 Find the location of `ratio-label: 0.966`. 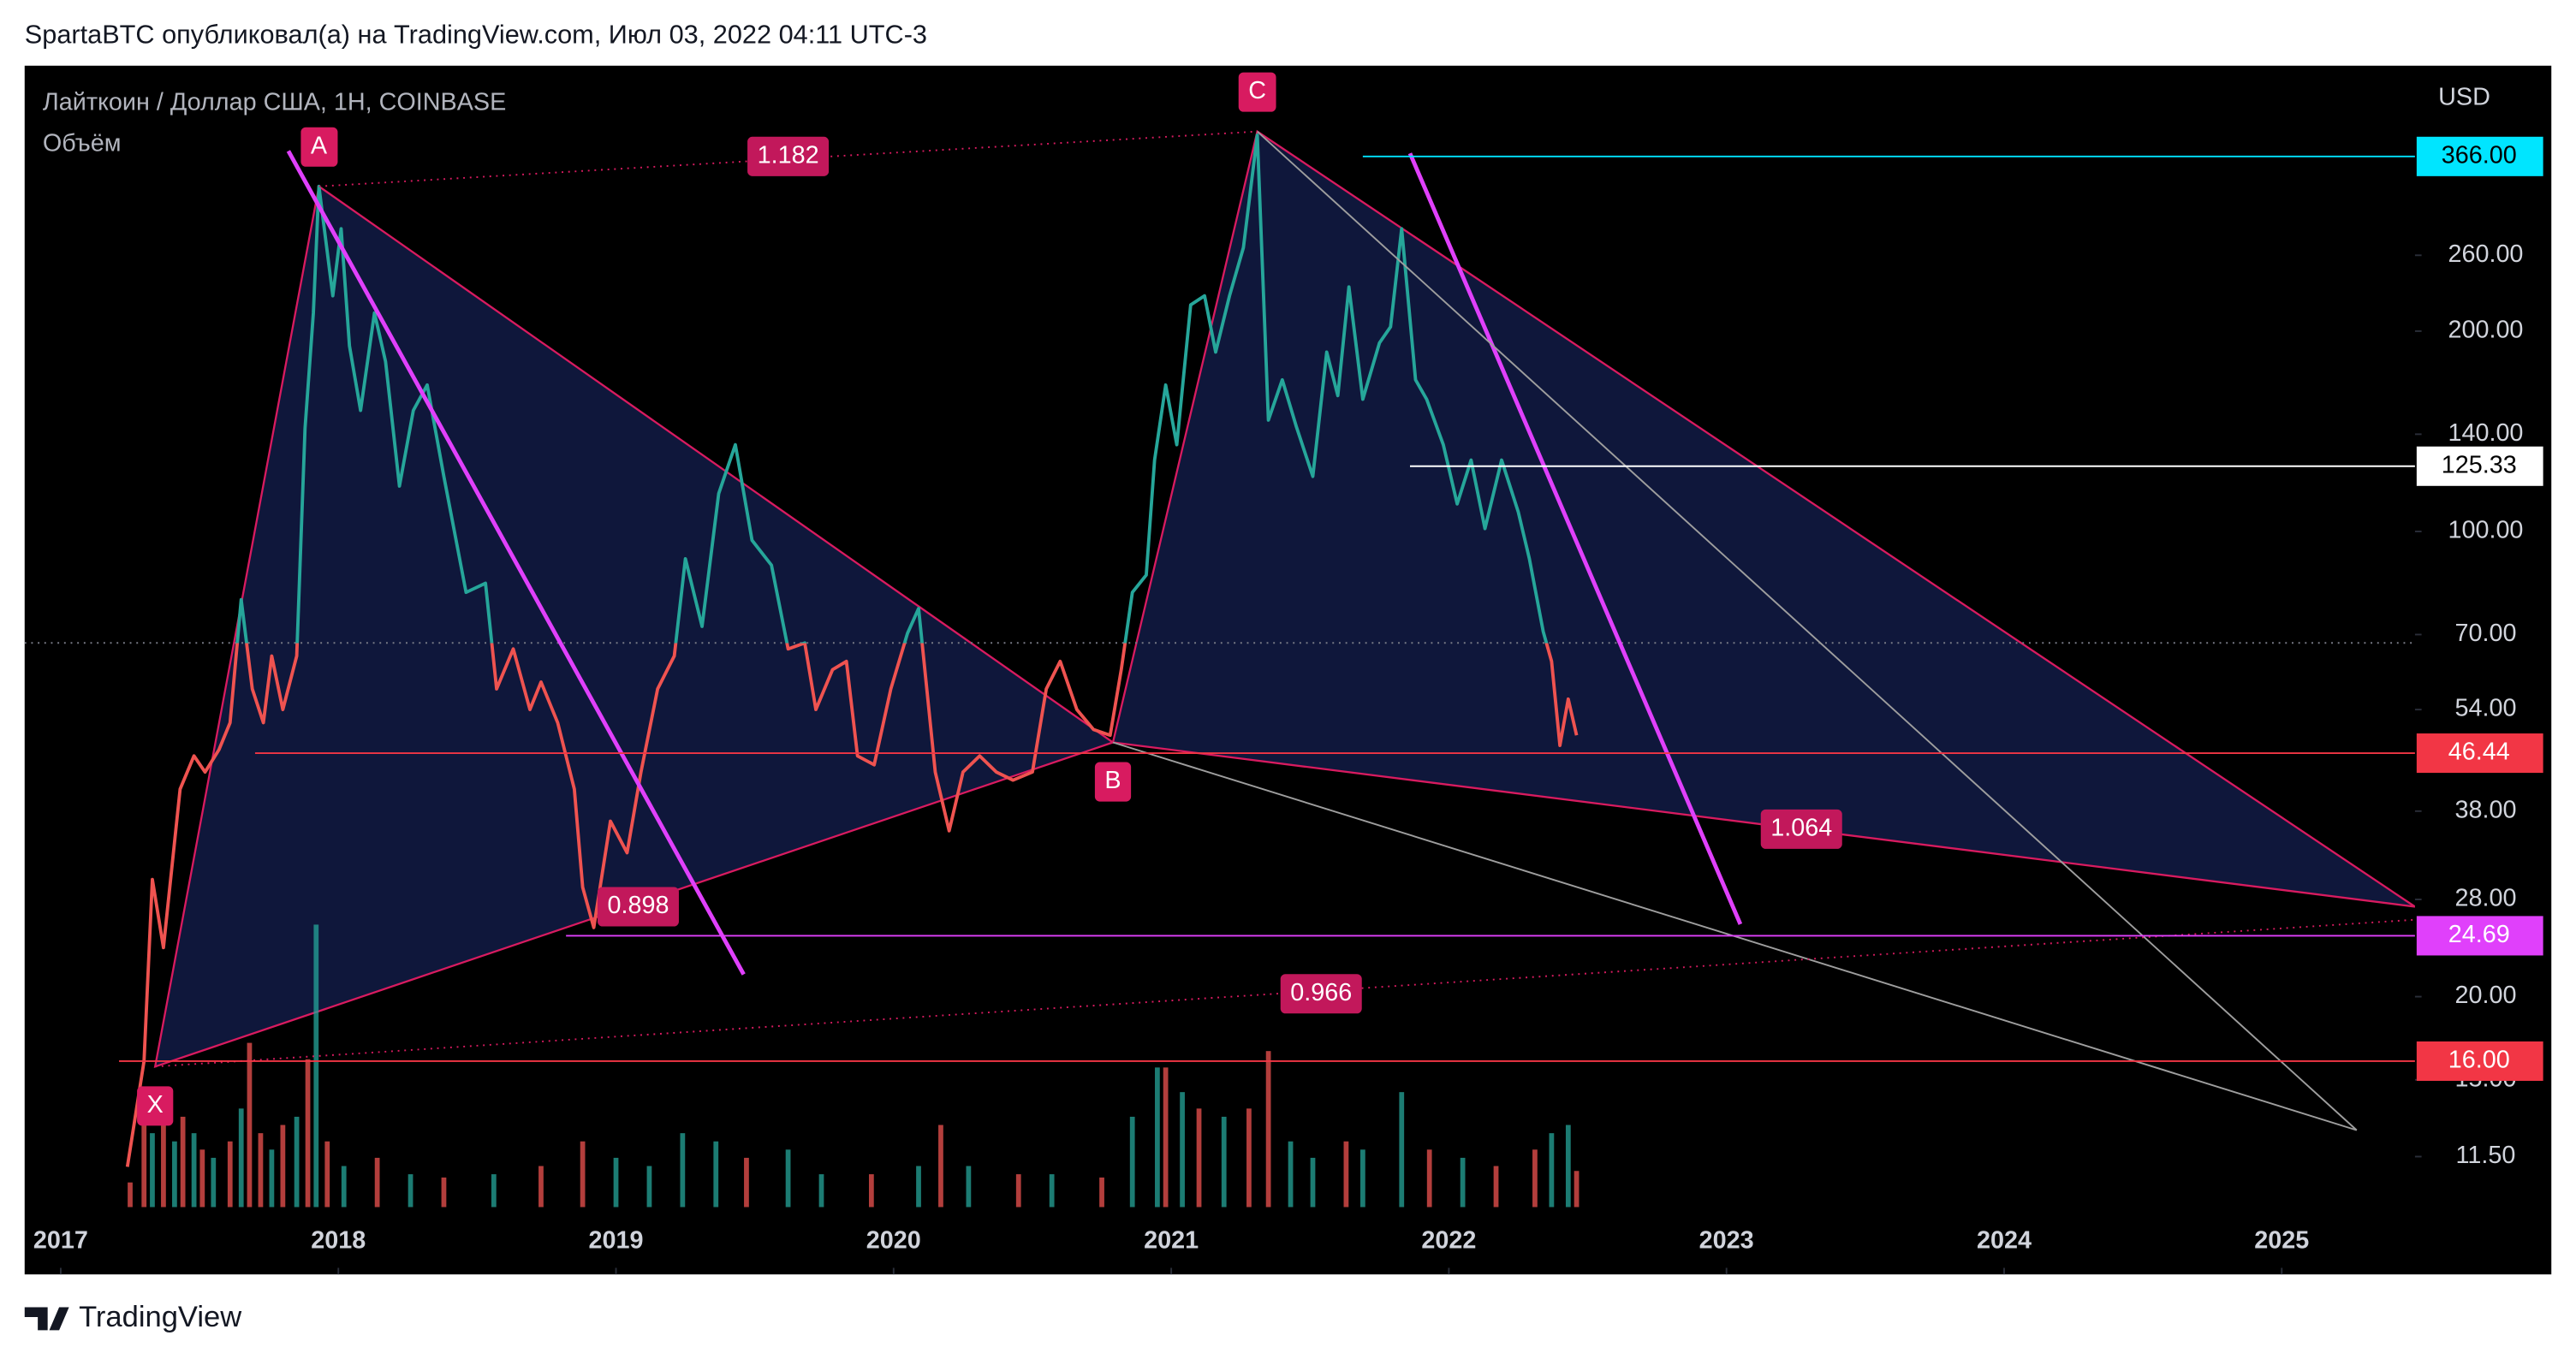

ratio-label: 0.966 is located at coordinates (1321, 994).